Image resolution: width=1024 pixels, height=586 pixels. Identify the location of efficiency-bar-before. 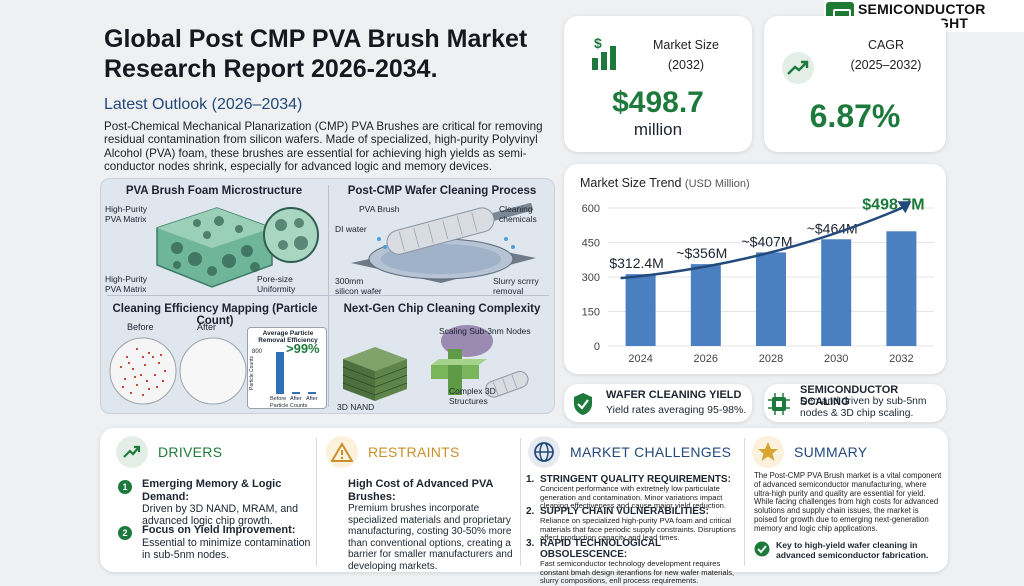
(280, 373).